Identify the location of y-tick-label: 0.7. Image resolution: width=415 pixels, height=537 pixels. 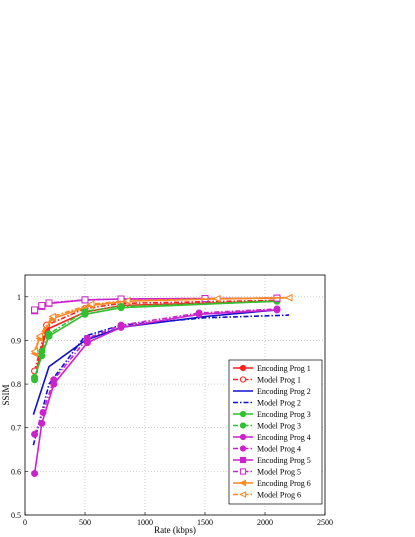
(16, 428).